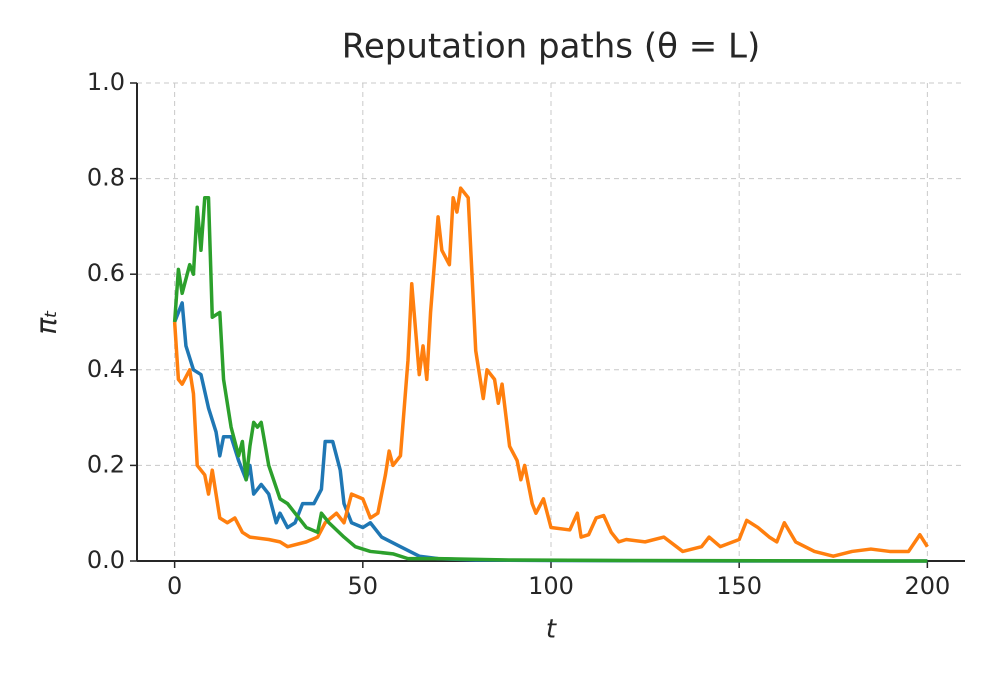  I want to click on x-tick-label: 100, so click(551, 586).